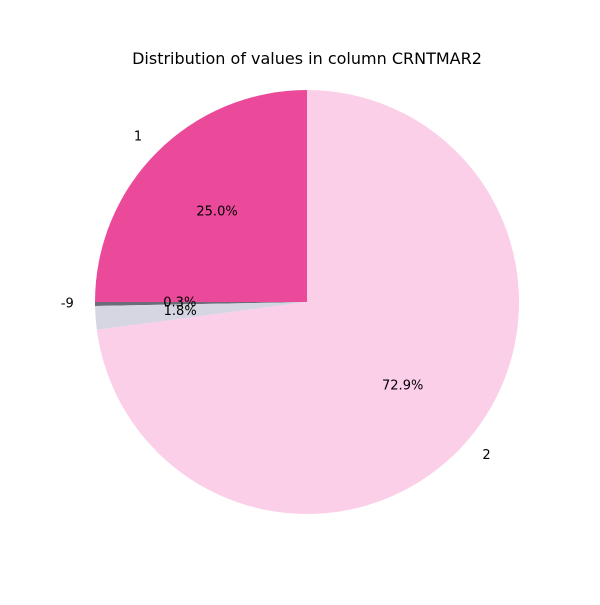  Describe the element at coordinates (67, 304) in the screenshot. I see `slice-category-label: -9` at that location.